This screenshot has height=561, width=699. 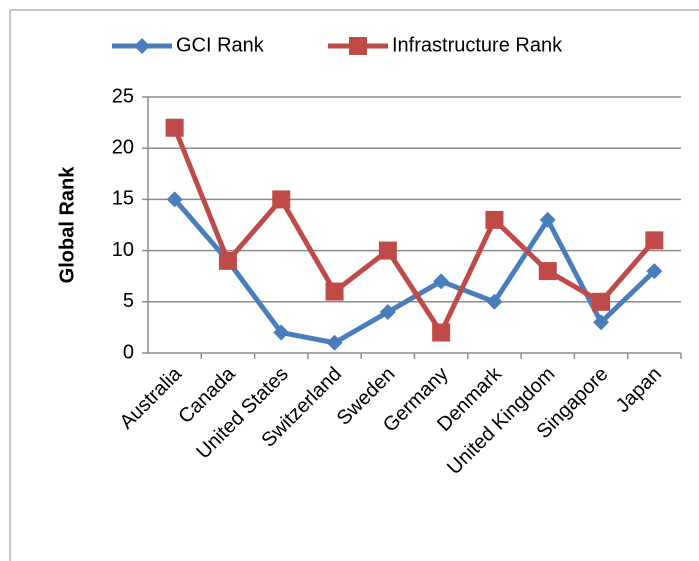 What do you see at coordinates (128, 301) in the screenshot?
I see `y-tick-label: 5` at bounding box center [128, 301].